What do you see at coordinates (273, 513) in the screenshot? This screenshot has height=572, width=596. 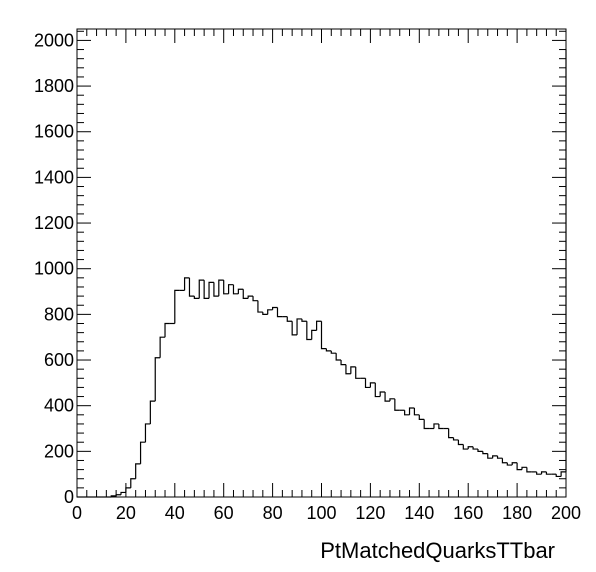 I see `x-tick-label: 80` at bounding box center [273, 513].